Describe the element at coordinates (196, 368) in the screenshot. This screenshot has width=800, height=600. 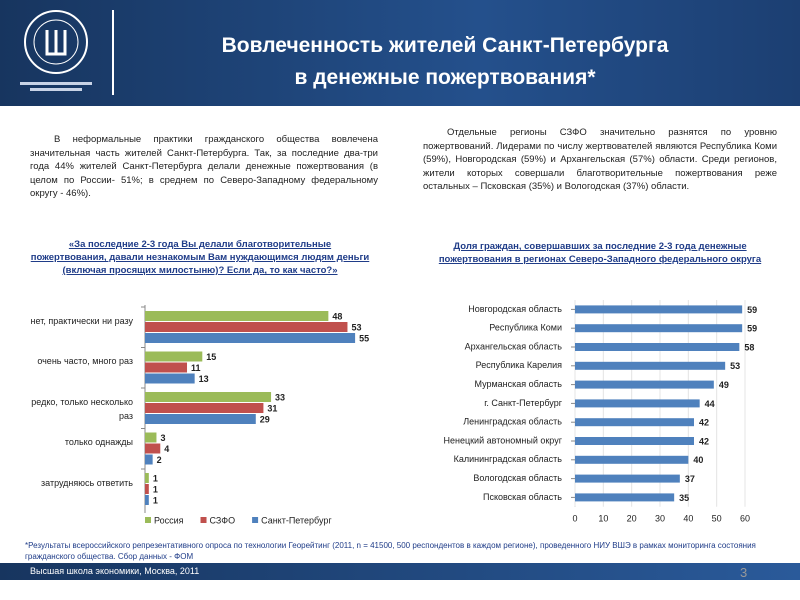
I see `data-label: 11` at that location.